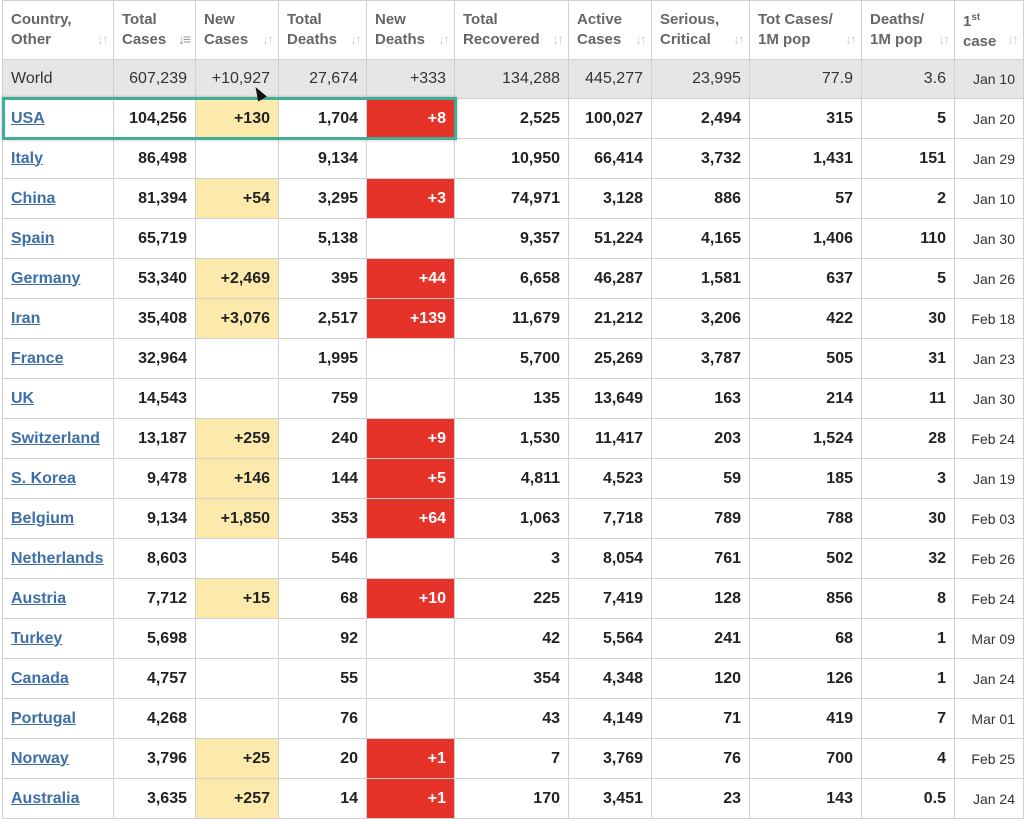 The image size is (1024, 819). I want to click on header-total-deaths: Total Deaths ↓↑, so click(322, 30).